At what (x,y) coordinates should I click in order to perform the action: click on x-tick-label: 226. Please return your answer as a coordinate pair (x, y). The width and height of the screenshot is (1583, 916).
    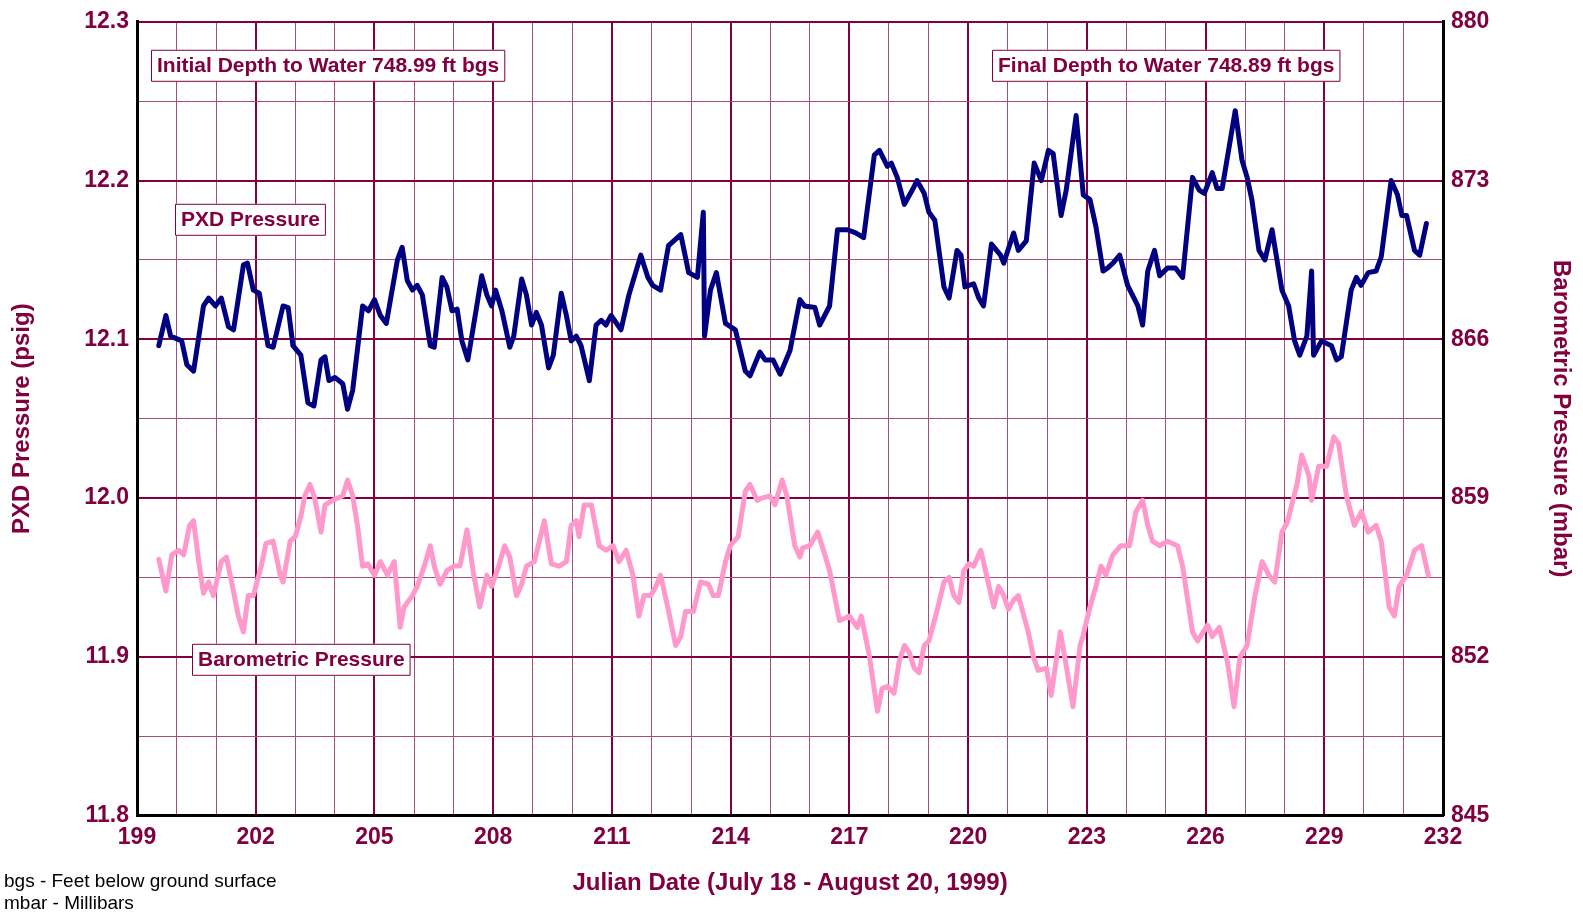
    Looking at the image, I should click on (1205, 835).